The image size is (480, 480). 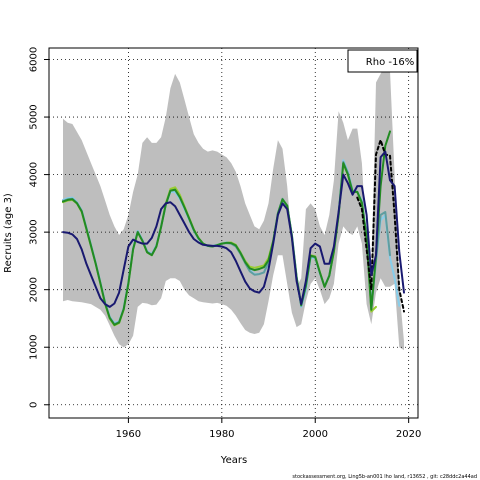 I want to click on x-tick-label: 2000, so click(x=315, y=434).